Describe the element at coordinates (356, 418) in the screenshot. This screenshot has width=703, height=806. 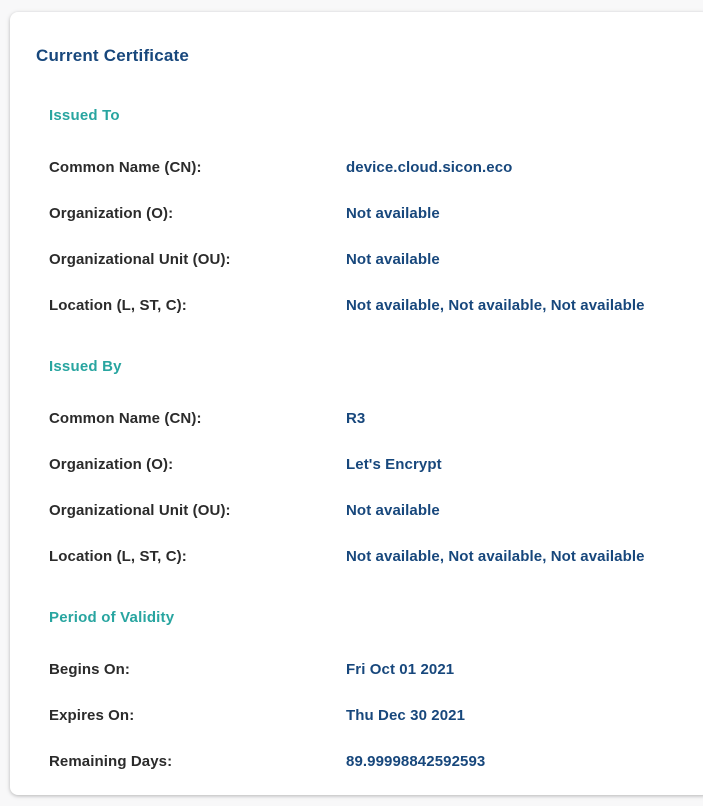
I see `field-value: R3` at that location.